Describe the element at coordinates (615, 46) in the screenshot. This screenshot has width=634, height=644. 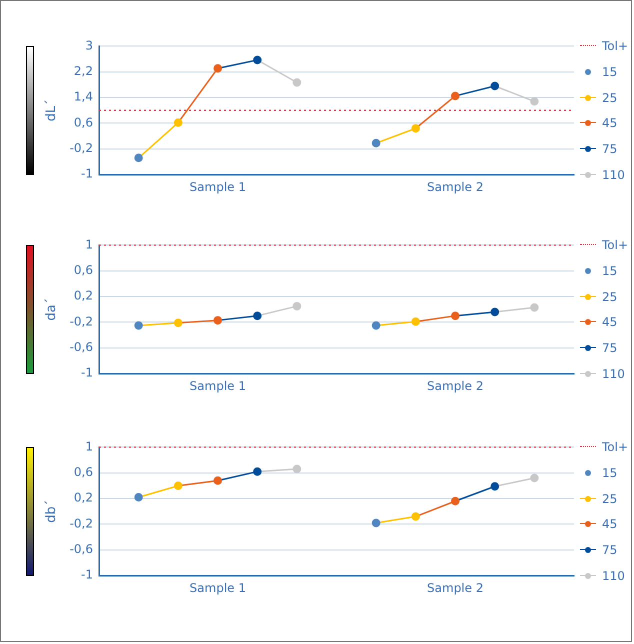
I see `legend-label: Tol+` at that location.